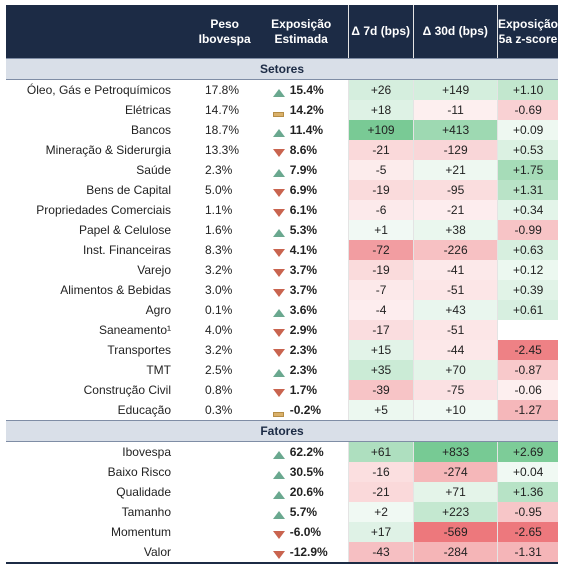  What do you see at coordinates (103, 210) in the screenshot?
I see `row-name: Propriedades Comerciais` at bounding box center [103, 210].